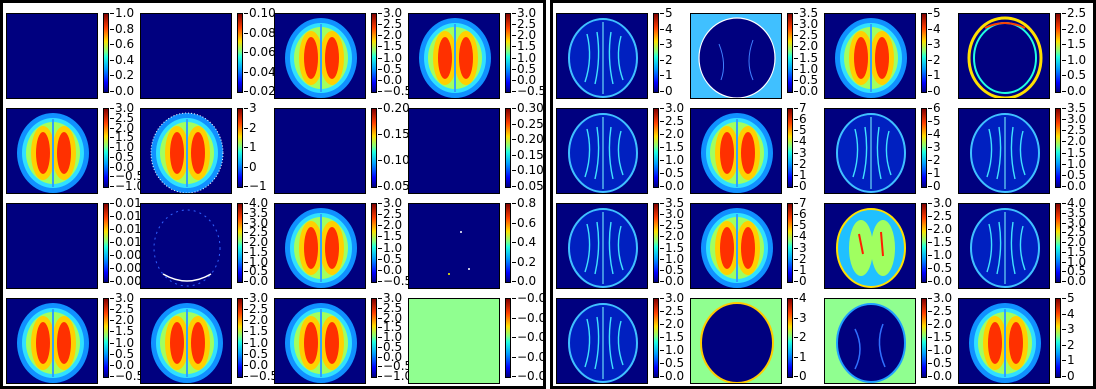 Image resolution: width=1096 pixels, height=389 pixels. What do you see at coordinates (126, 242) in the screenshot?
I see `colorbar-tick-label: 0.01` at bounding box center [126, 242].